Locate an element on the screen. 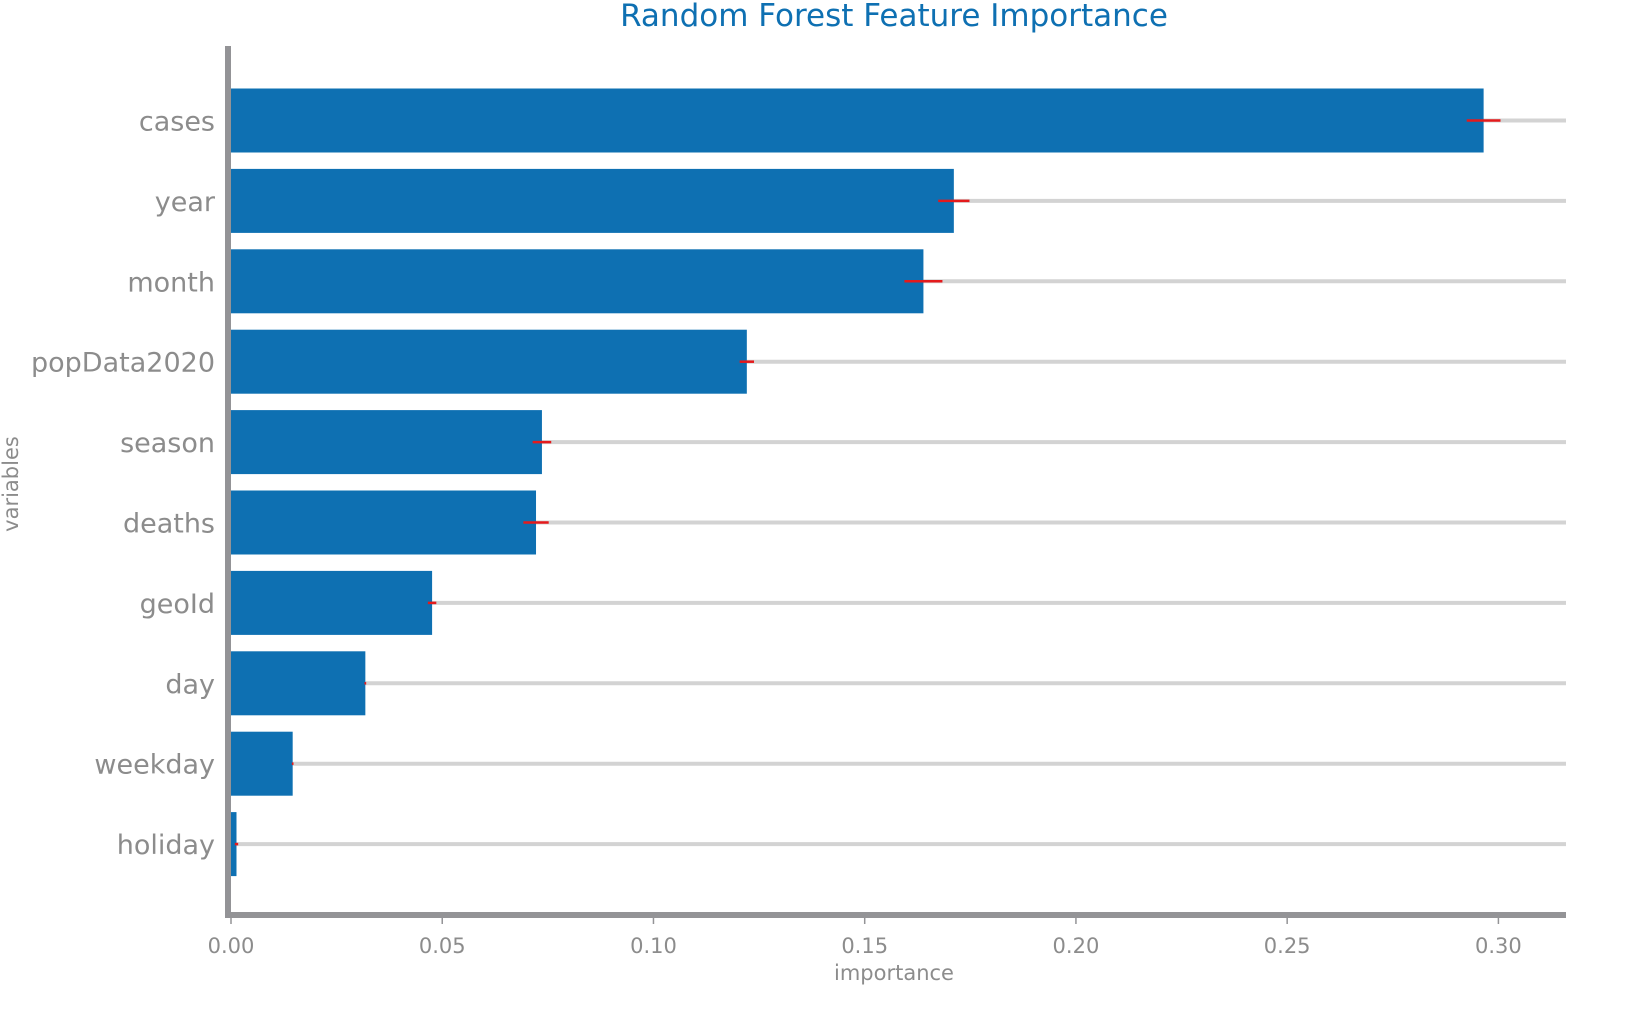  bar-season is located at coordinates (386, 442).